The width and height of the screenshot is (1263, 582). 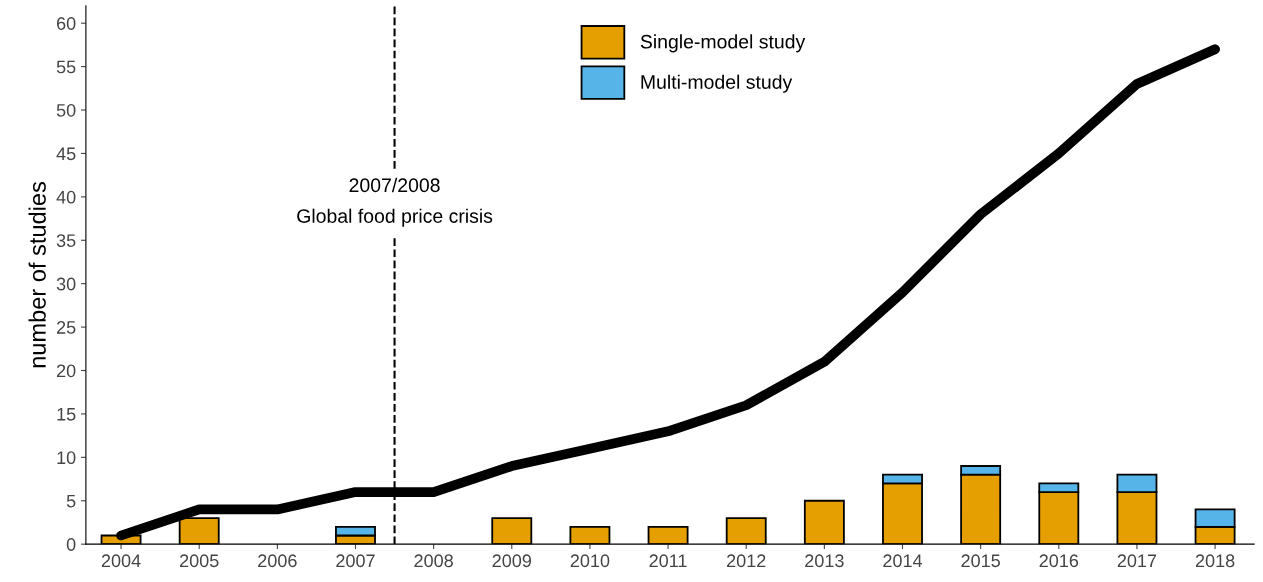 What do you see at coordinates (71, 544) in the screenshot?
I see `y-tick-label: 0` at bounding box center [71, 544].